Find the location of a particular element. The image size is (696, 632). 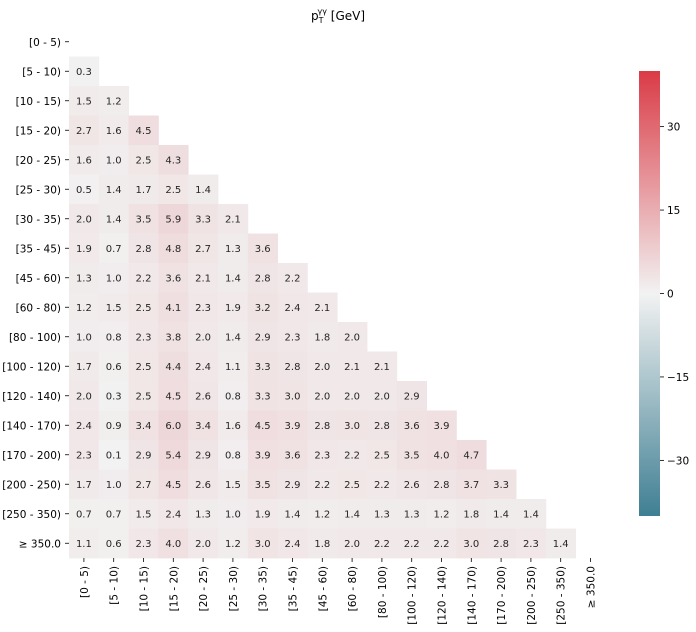

cell-value-label: 2.4 is located at coordinates (173, 514).